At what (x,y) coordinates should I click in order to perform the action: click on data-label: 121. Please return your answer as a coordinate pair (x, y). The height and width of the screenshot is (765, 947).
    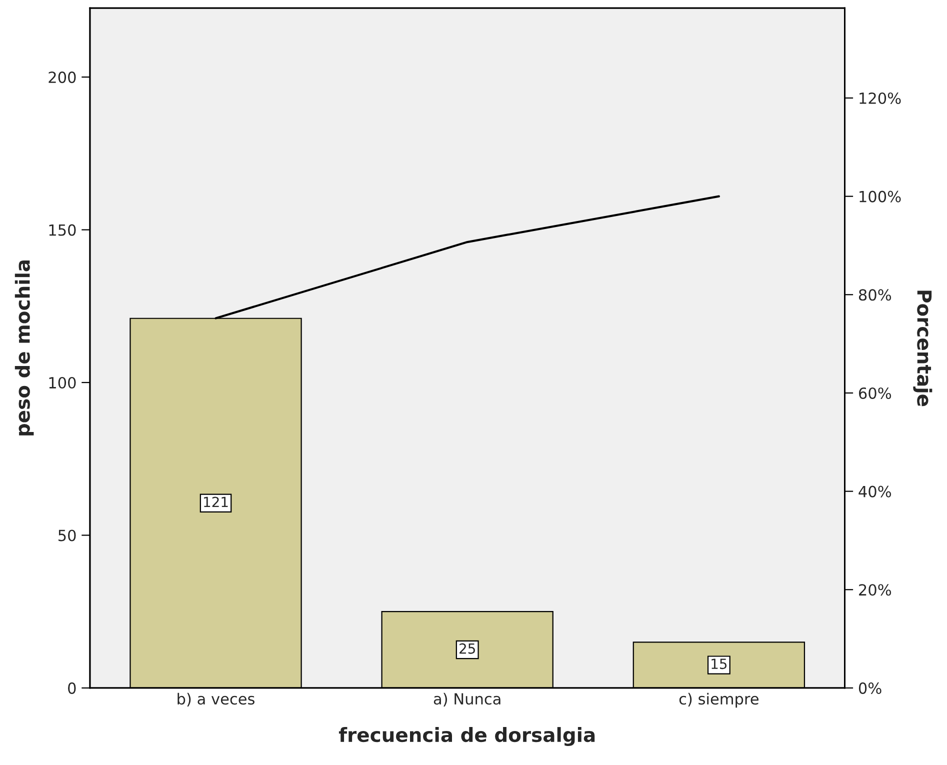
    Looking at the image, I should click on (216, 501).